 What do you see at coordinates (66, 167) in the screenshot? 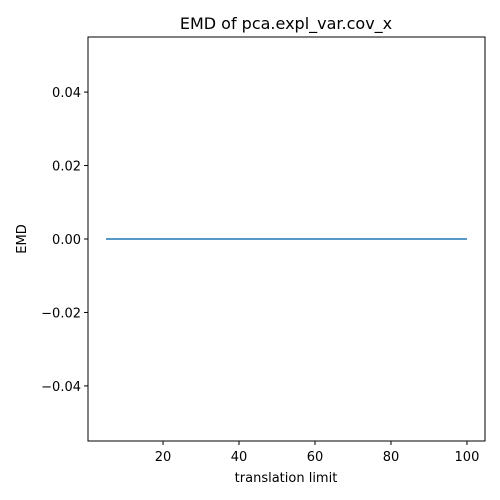
I see `y-tick-label: 0.02` at bounding box center [66, 167].